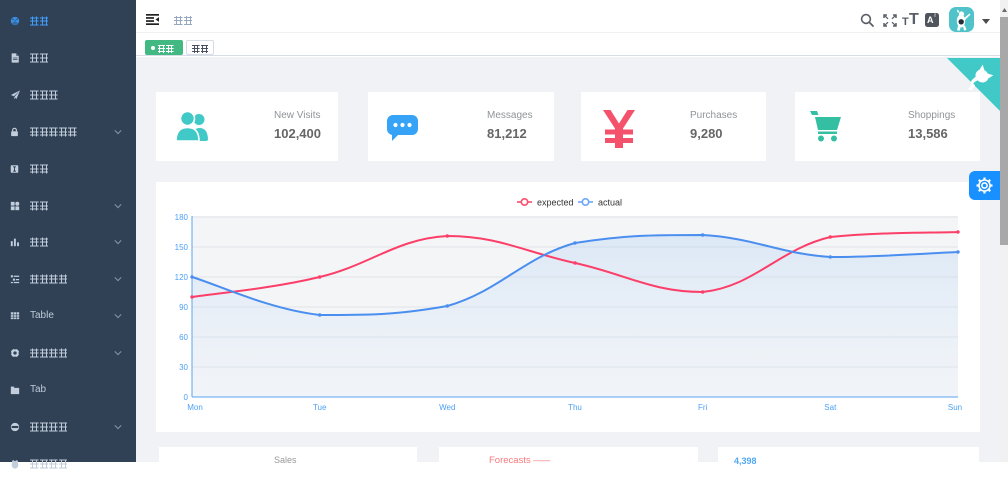 This screenshot has width=1008, height=482. What do you see at coordinates (320, 407) in the screenshot?
I see `svg-text: Tue` at bounding box center [320, 407].